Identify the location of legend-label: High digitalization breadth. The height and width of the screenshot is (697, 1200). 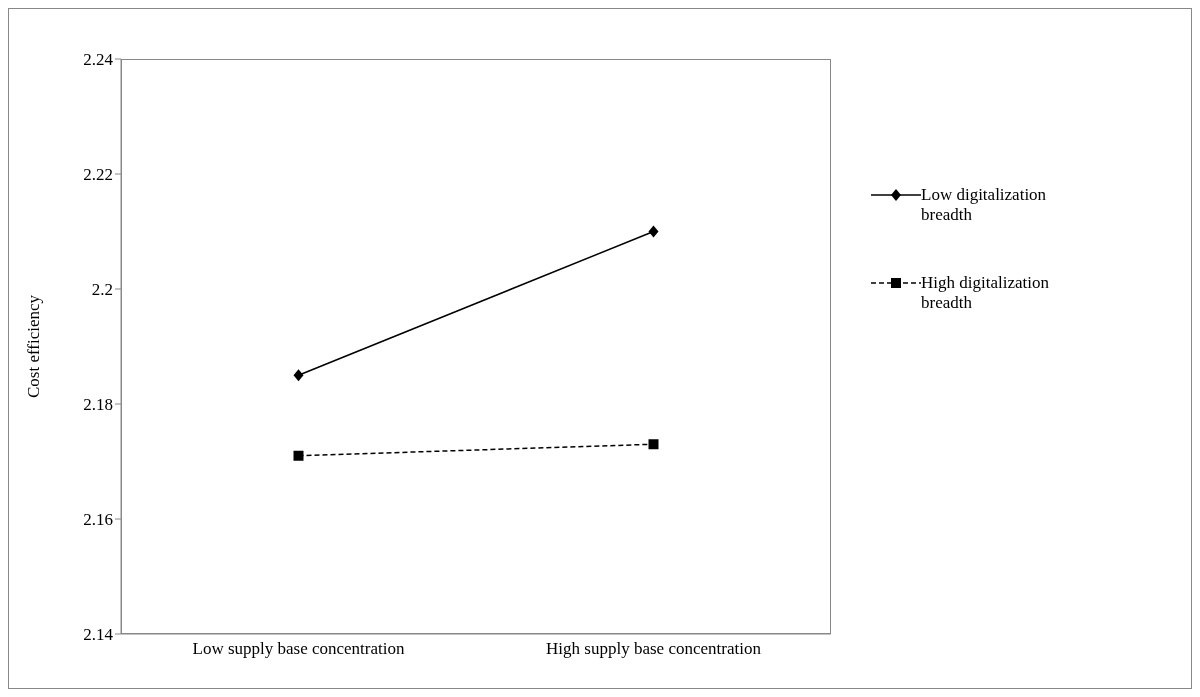
(985, 293).